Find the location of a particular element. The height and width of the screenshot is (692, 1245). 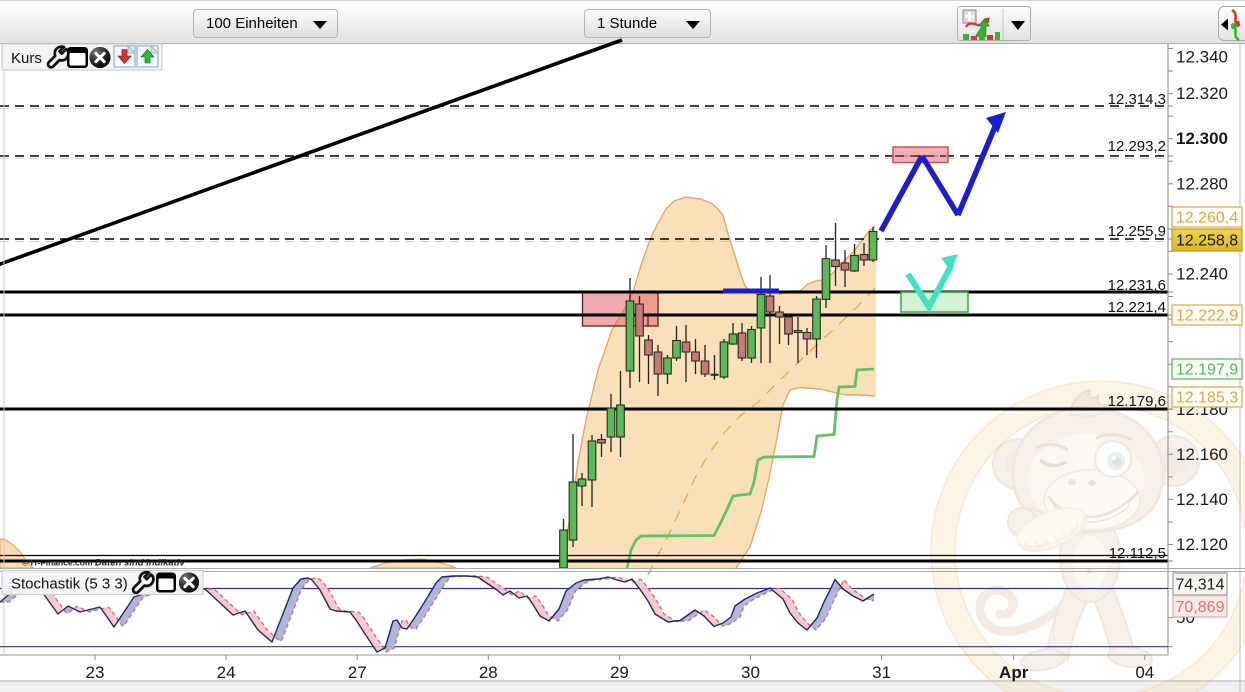

svg-text: 12.300 is located at coordinates (1202, 138).